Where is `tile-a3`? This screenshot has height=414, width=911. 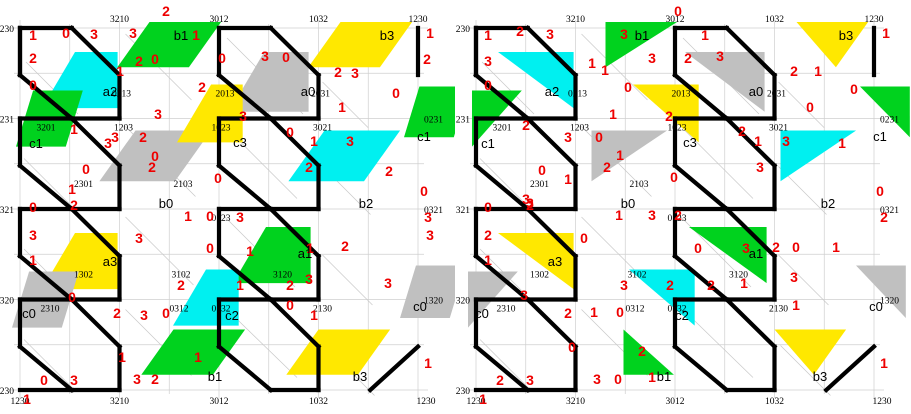
tile-a3 is located at coordinates (536, 261).